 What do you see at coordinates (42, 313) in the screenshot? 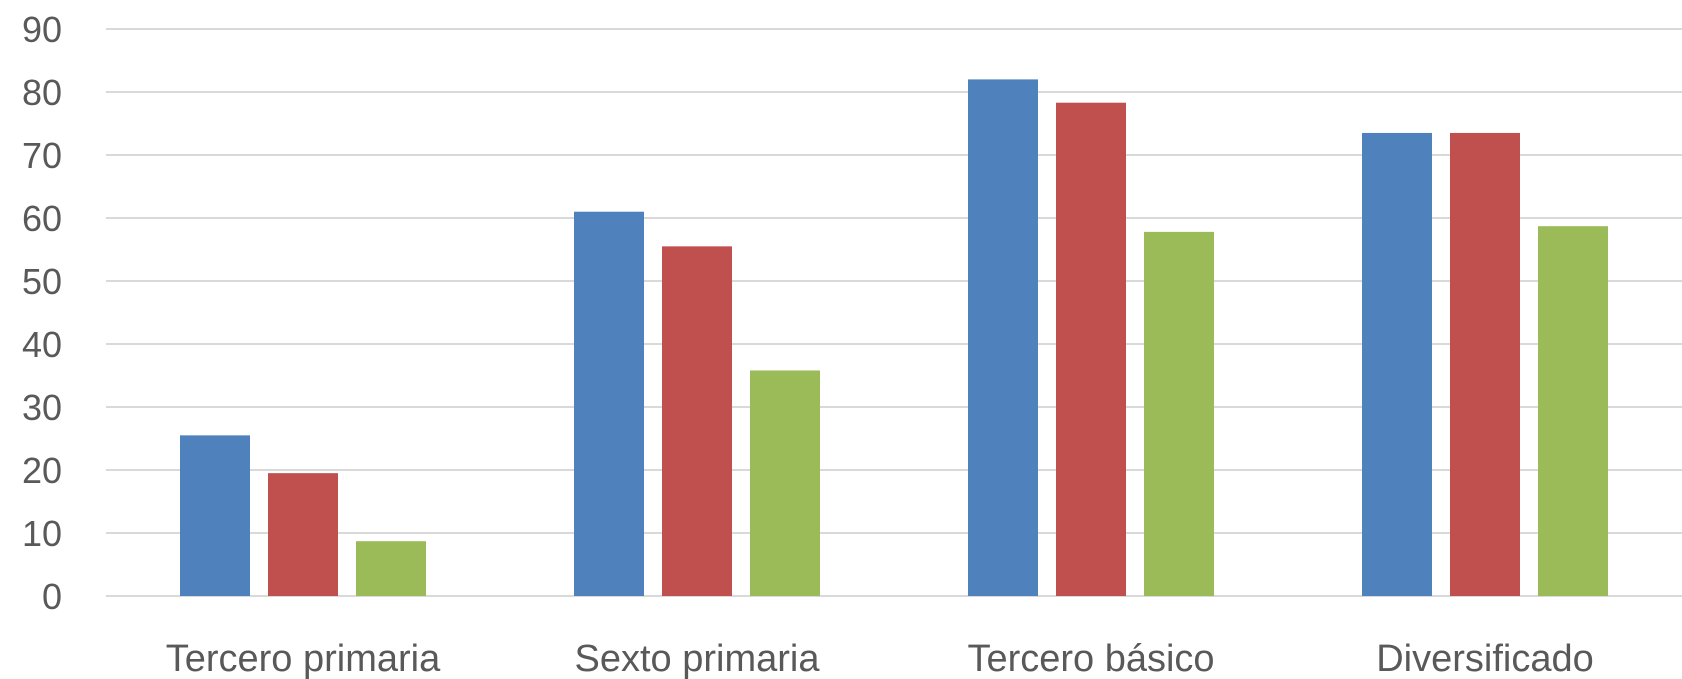
I see `y-axis-tick-labels: 0 10 20 30 40 50 60 70 80 90` at bounding box center [42, 313].